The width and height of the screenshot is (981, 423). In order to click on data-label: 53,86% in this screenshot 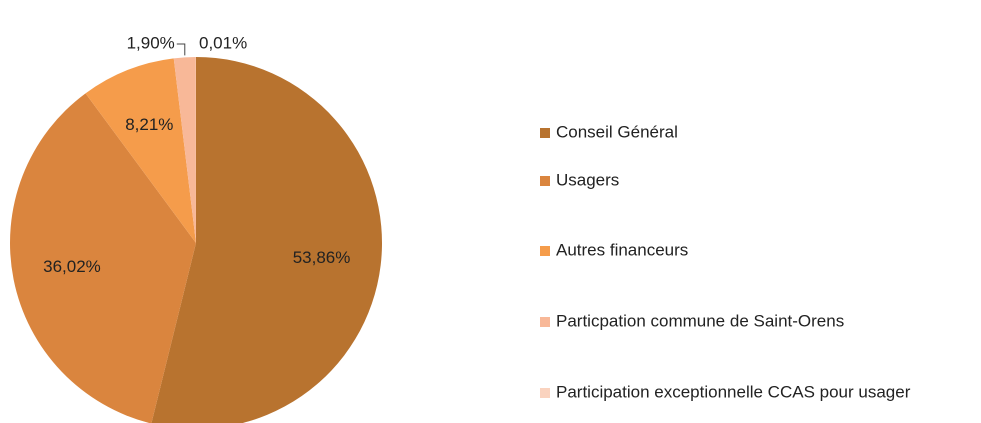, I will do `click(322, 257)`.